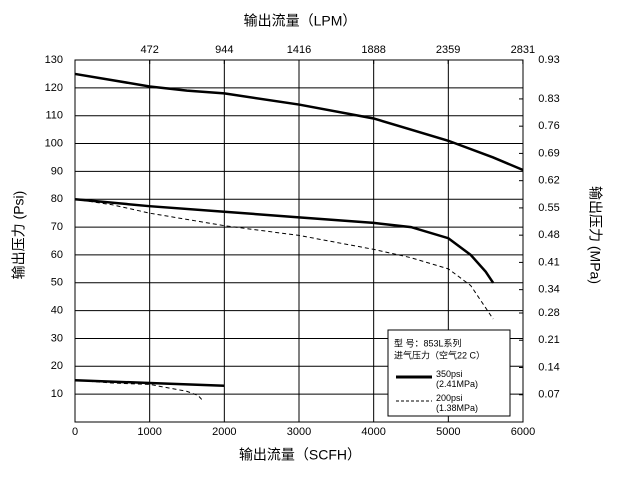 The image size is (619, 497). Describe the element at coordinates (57, 394) in the screenshot. I see `y-tick-label: 10` at that location.